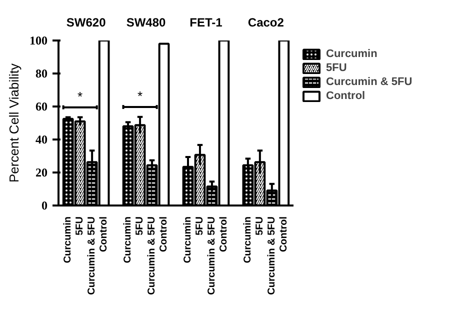 This screenshot has width=473, height=335. What do you see at coordinates (206, 23) in the screenshot?
I see `x-tick-label: FET-1` at bounding box center [206, 23].